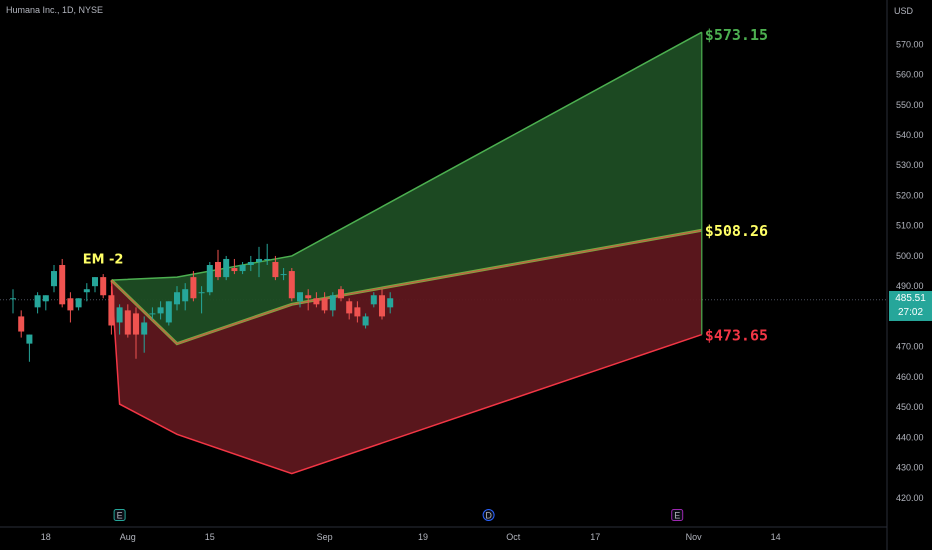 The image size is (932, 550). I want to click on upper-target-label: $573.15, so click(736, 35).